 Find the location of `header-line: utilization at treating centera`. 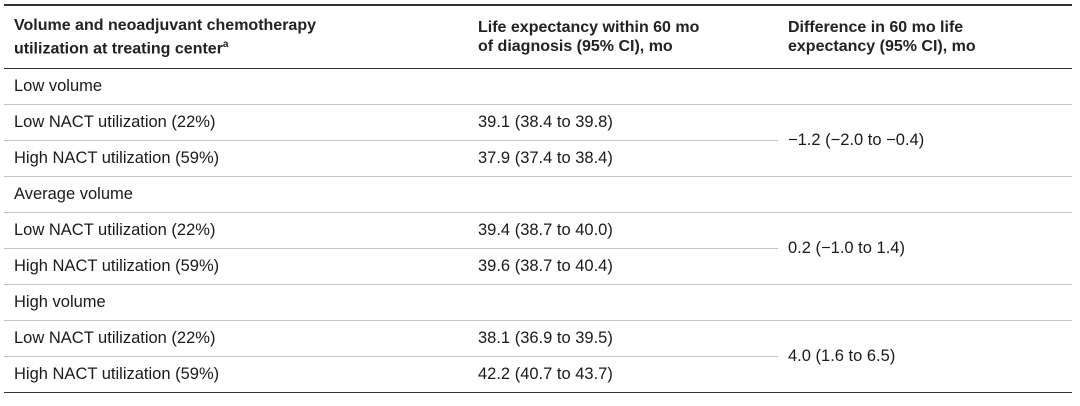

header-line: utilization at treating centera is located at coordinates (121, 47).